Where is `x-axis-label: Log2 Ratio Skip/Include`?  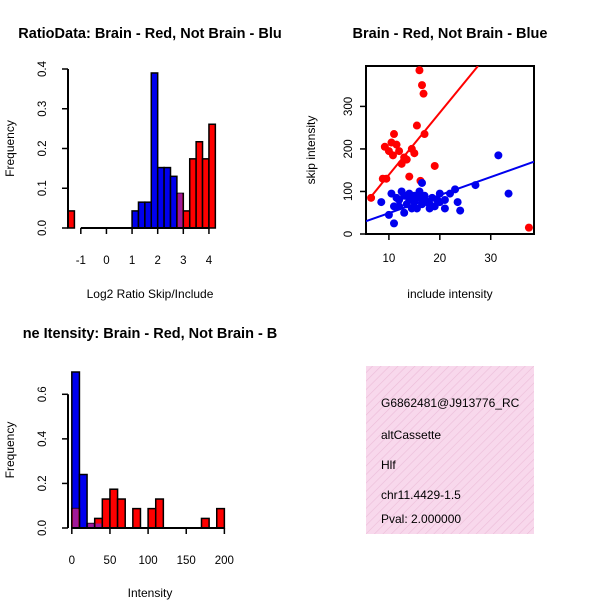 x-axis-label: Log2 Ratio Skip/Include is located at coordinates (150, 294).